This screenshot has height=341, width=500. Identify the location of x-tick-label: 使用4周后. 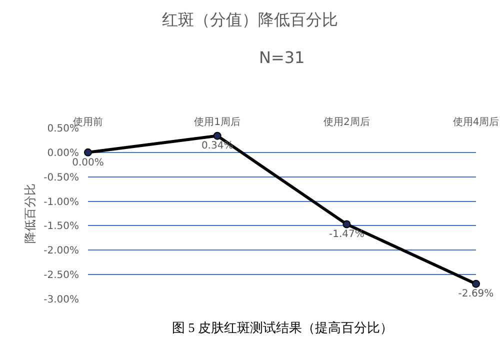
(476, 122).